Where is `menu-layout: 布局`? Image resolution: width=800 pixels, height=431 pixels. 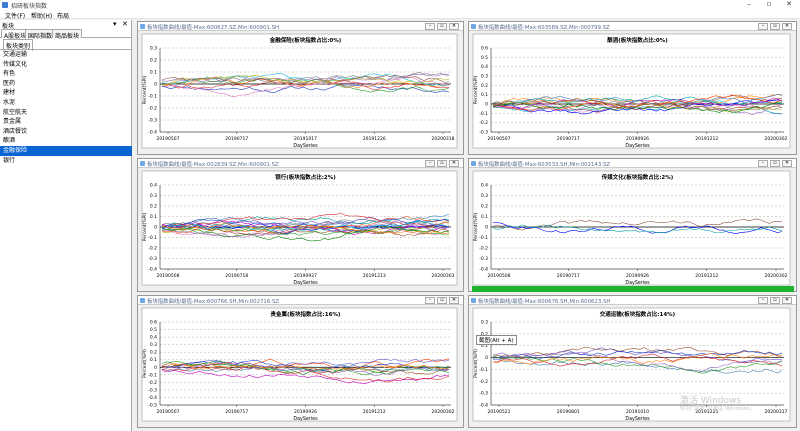
menu-layout: 布局 is located at coordinates (63, 16).